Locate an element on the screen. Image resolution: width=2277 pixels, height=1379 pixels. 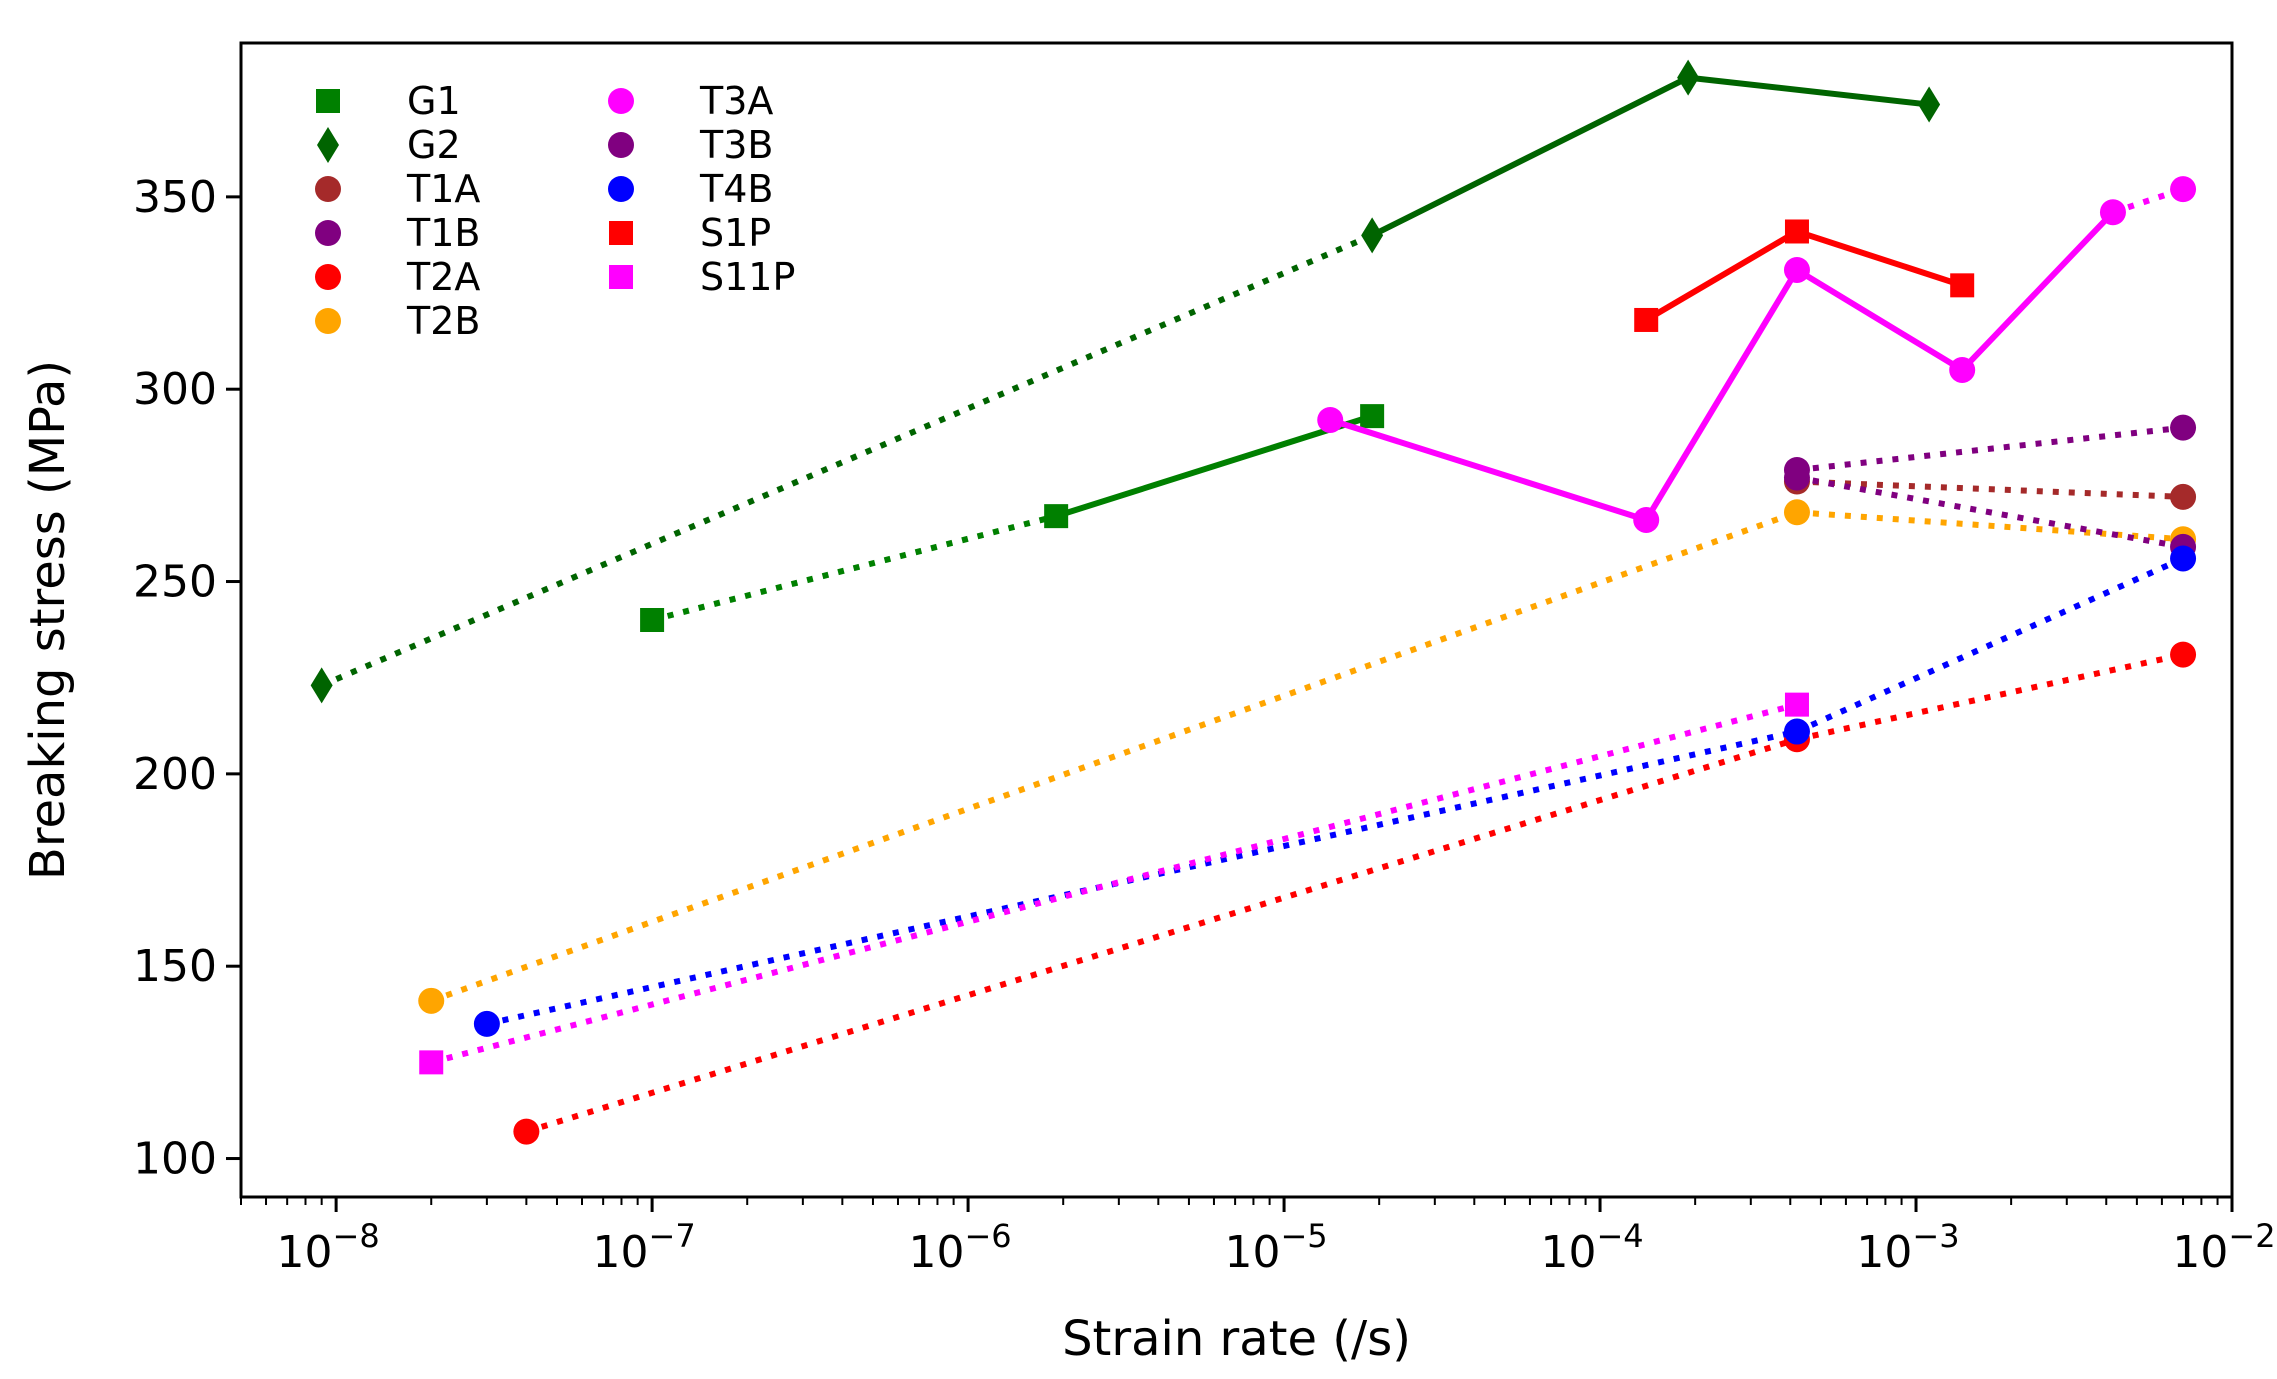
legend-marker-t3a is located at coordinates (621, 101).